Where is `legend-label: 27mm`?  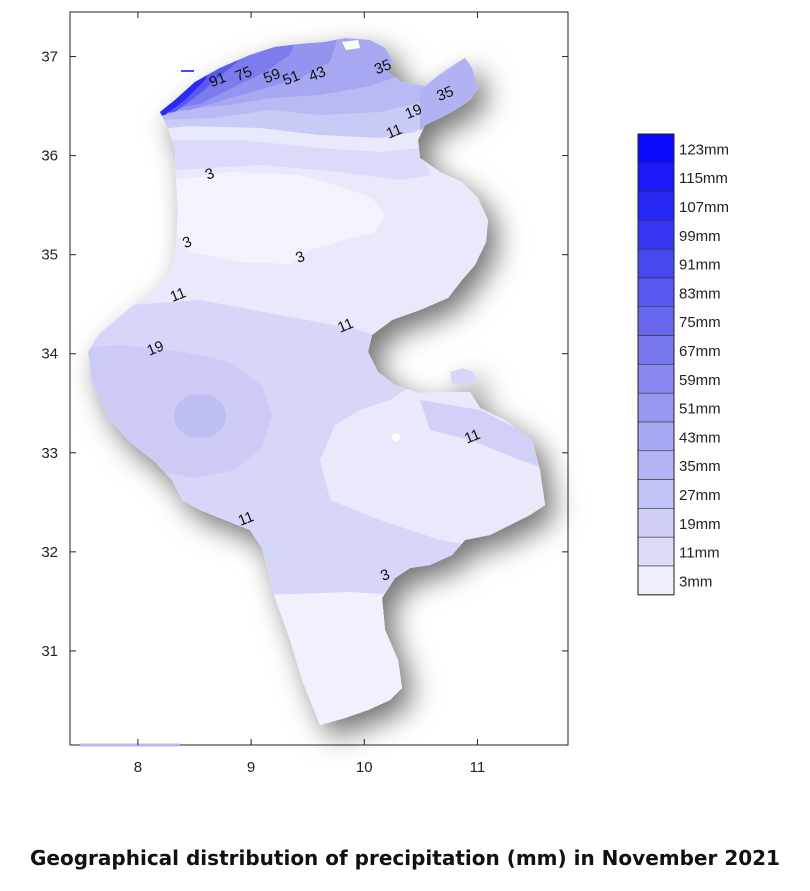 legend-label: 27mm is located at coordinates (700, 495).